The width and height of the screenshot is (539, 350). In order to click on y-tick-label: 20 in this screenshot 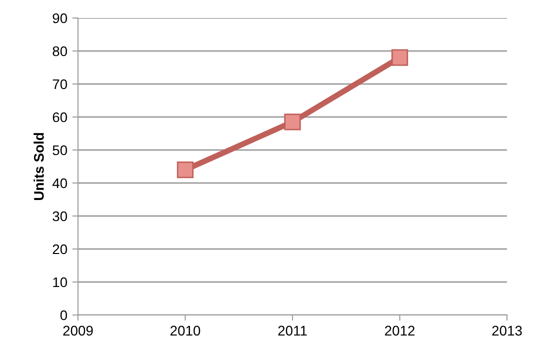, I will do `click(60, 249)`.